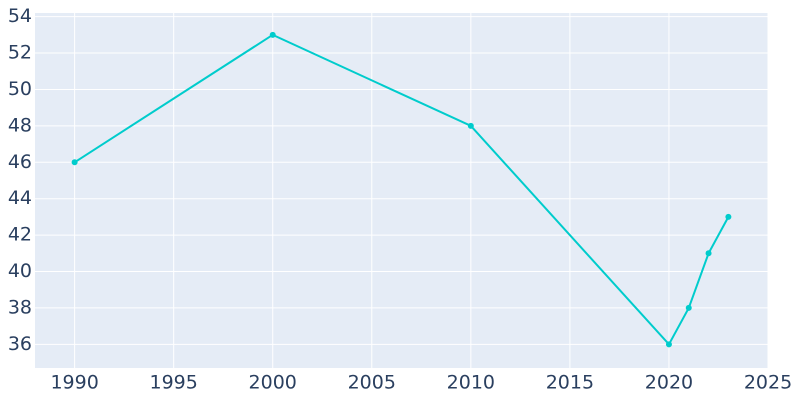 The image size is (800, 400). Describe the element at coordinates (20, 344) in the screenshot. I see `y-tick-label: 36` at that location.